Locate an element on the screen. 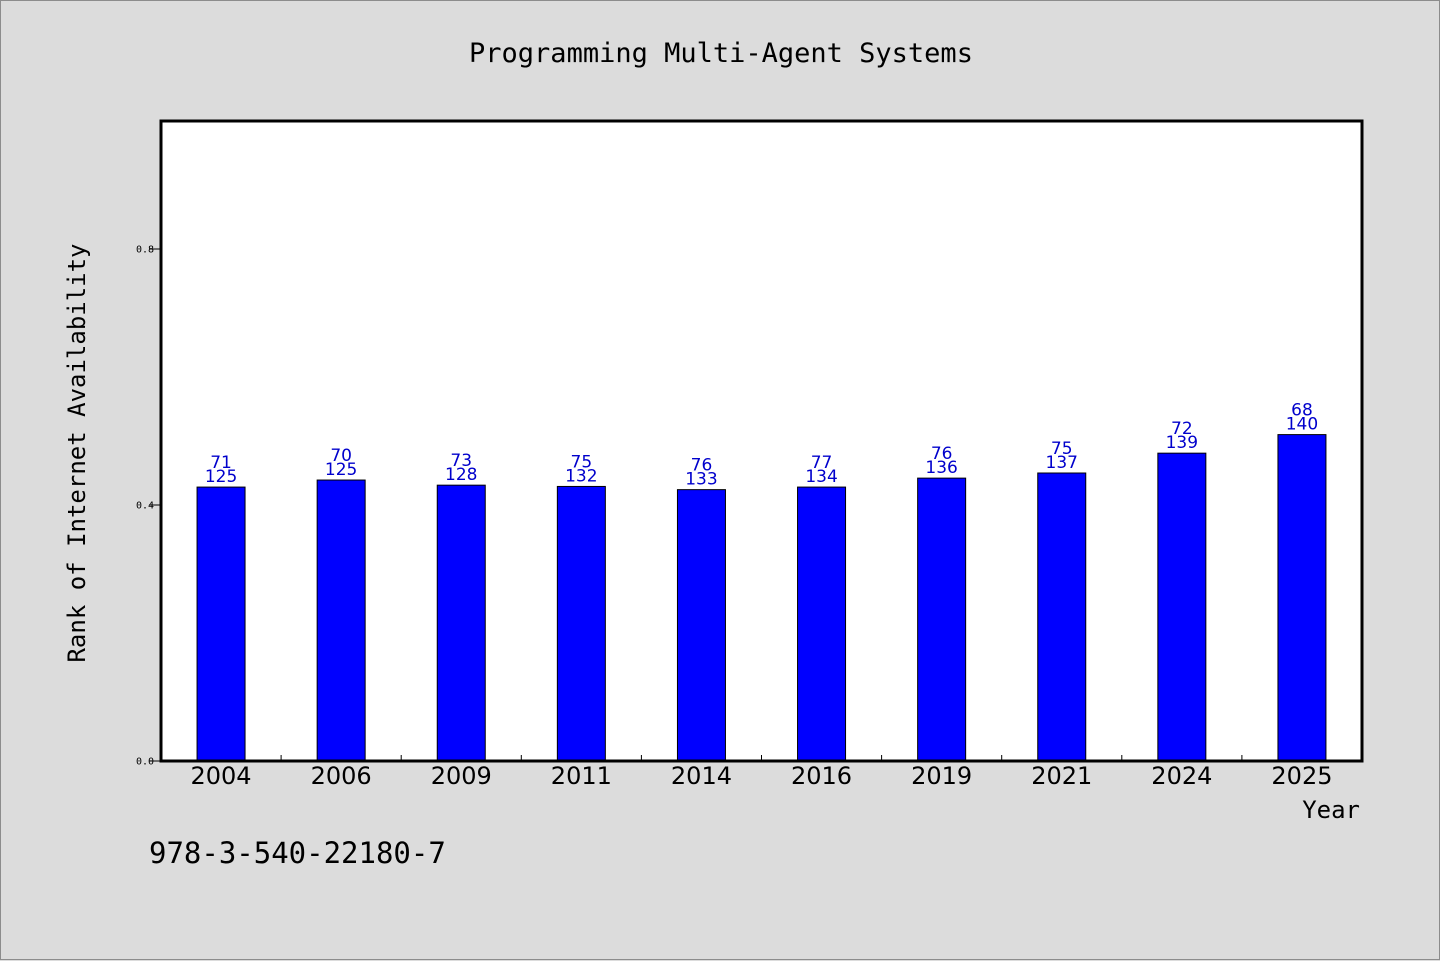 The image size is (1440, 961). y-axis-label: Rank of Internet Availability is located at coordinates (77, 452).